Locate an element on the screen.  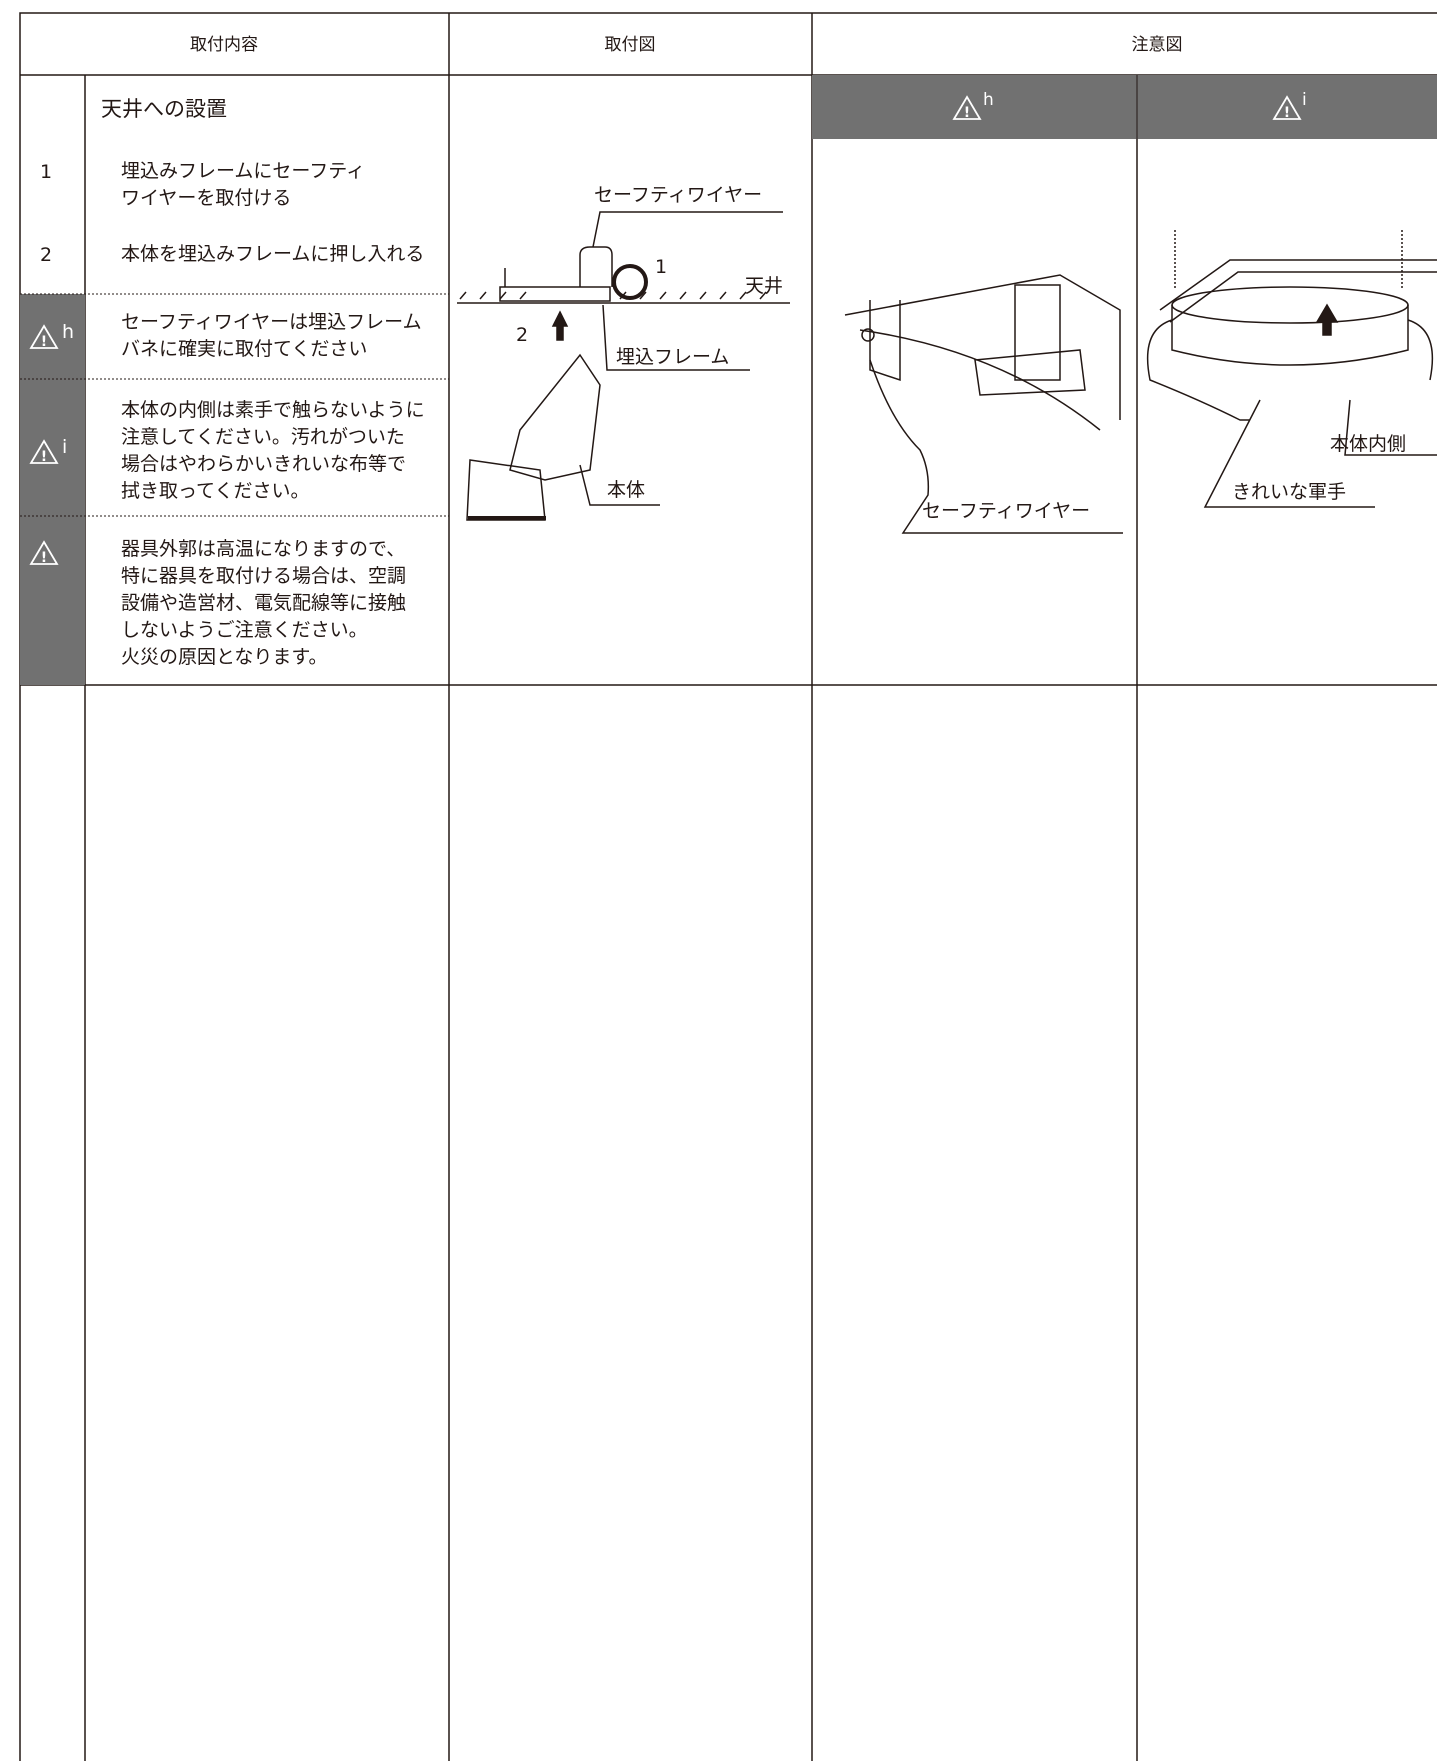
figure-label: きれいな軍手 is located at coordinates (1289, 492).